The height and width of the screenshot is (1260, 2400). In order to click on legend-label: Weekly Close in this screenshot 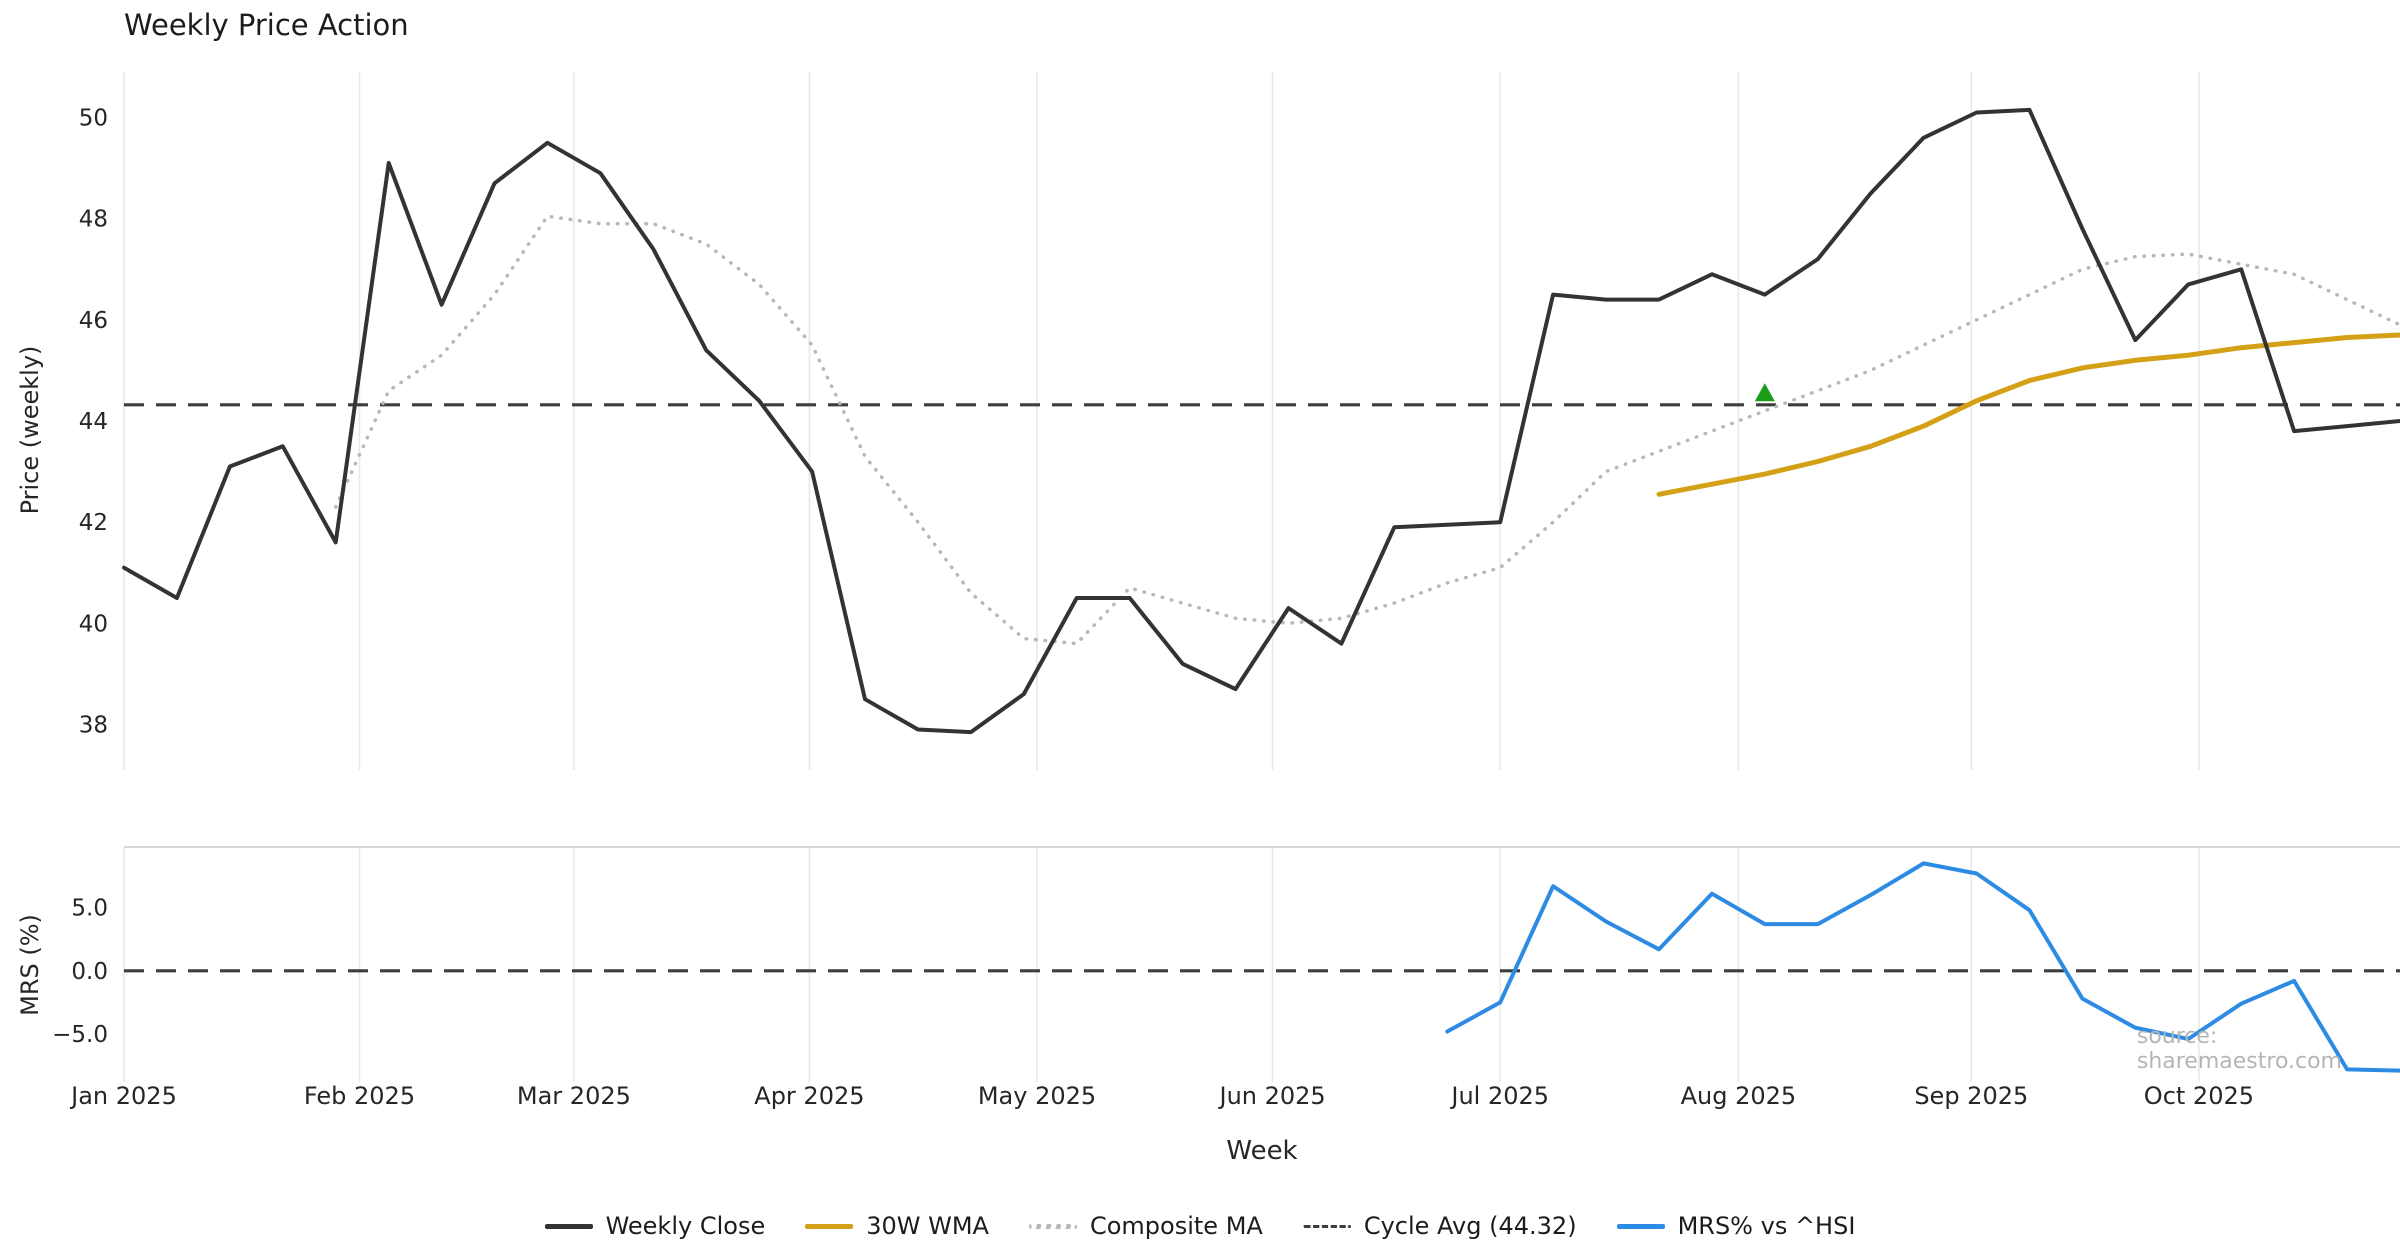, I will do `click(685, 1226)`.